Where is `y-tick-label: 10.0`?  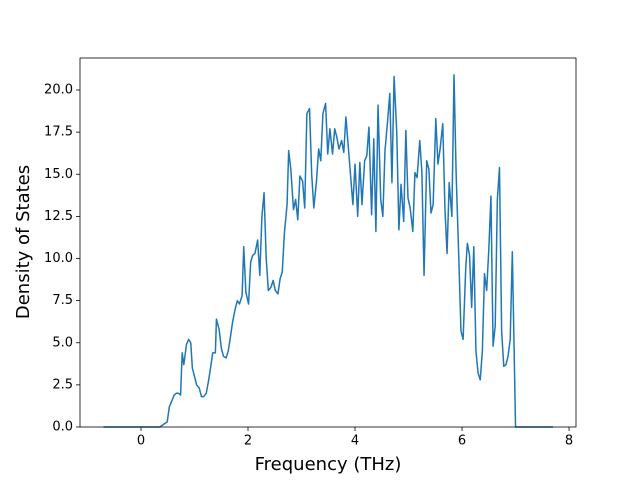 y-tick-label: 10.0 is located at coordinates (58, 258).